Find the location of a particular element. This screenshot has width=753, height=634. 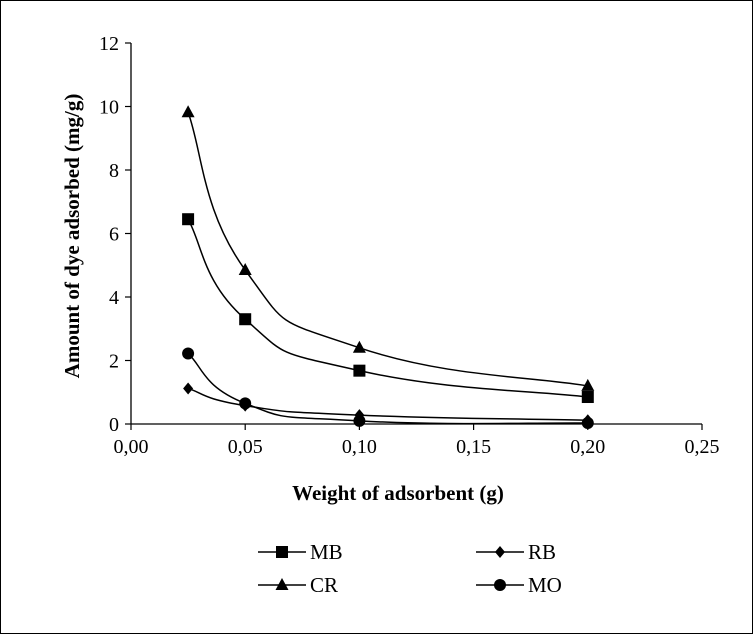

legend-label: MB is located at coordinates (326, 552).